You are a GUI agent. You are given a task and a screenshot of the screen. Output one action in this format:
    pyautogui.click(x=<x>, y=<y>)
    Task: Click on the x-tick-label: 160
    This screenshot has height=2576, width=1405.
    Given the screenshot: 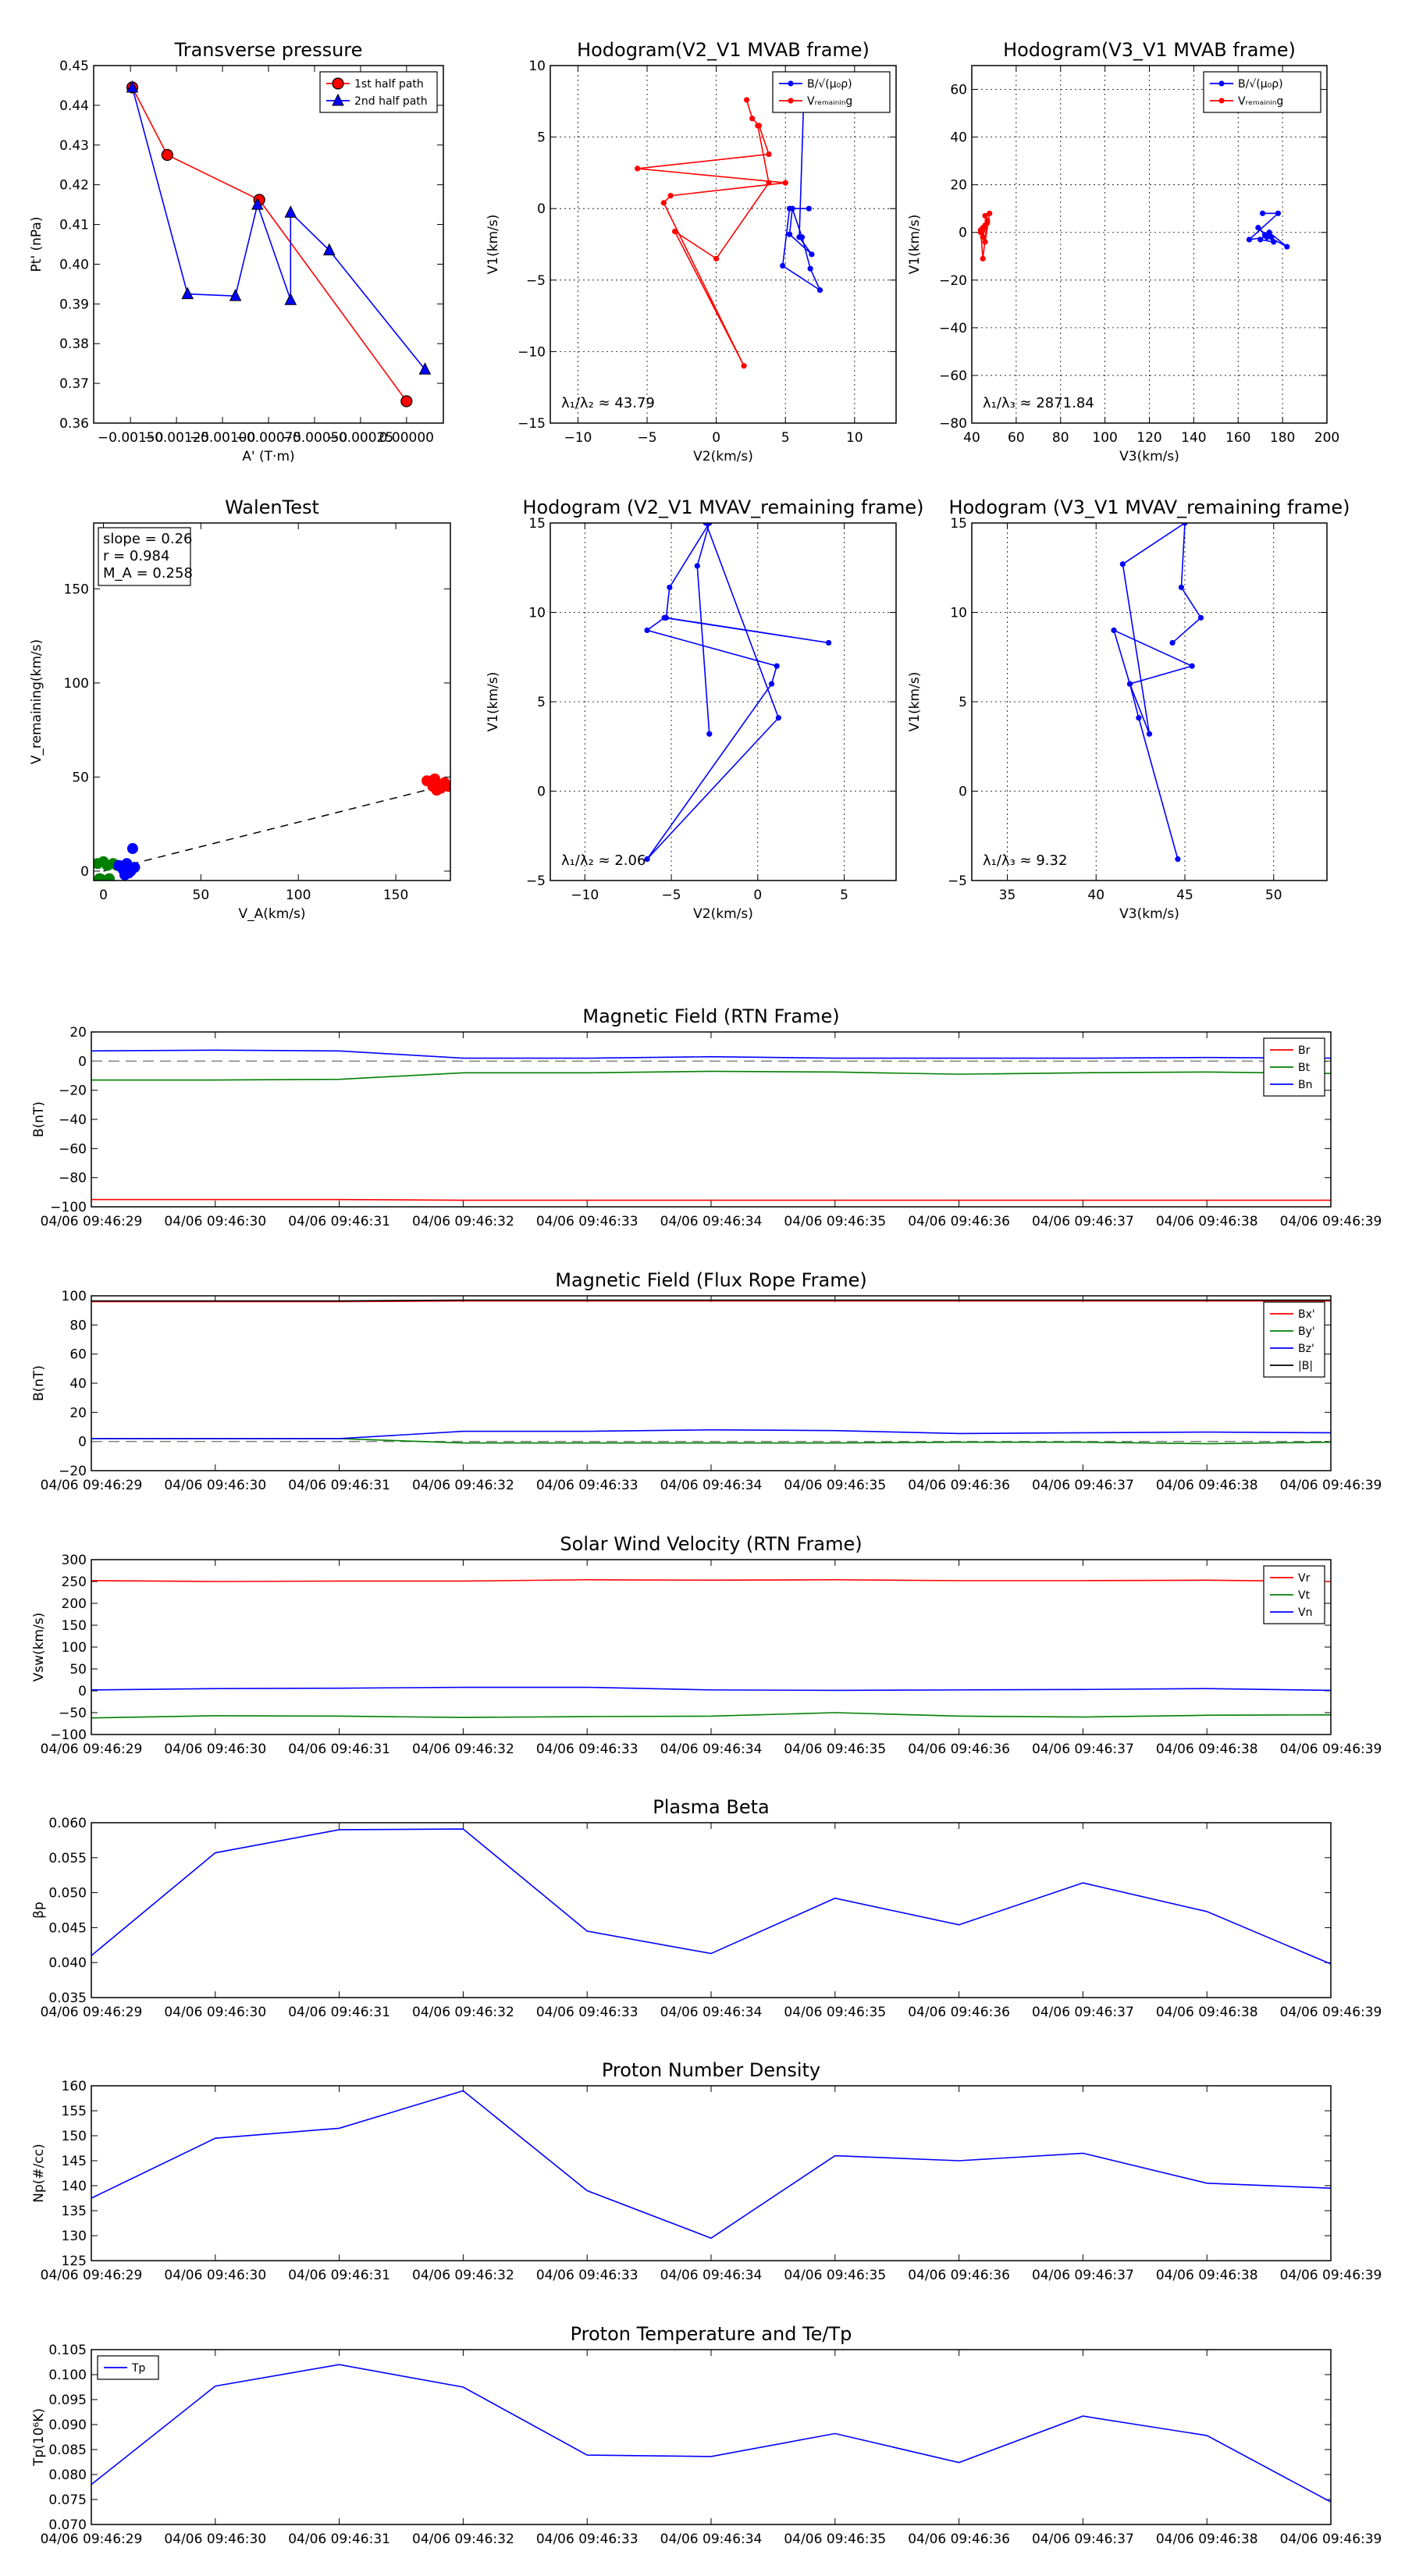 What is the action you would take?
    pyautogui.click(x=1237, y=438)
    